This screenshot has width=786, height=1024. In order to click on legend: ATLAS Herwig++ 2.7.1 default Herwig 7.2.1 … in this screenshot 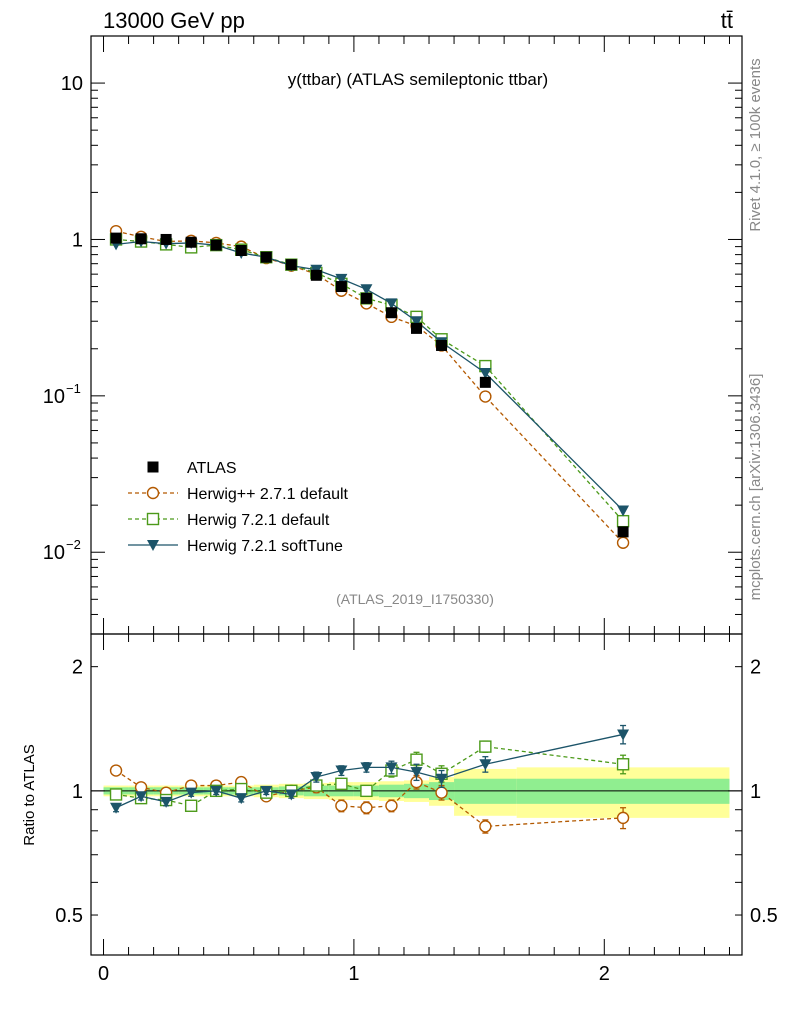, I will do `click(238, 507)`.